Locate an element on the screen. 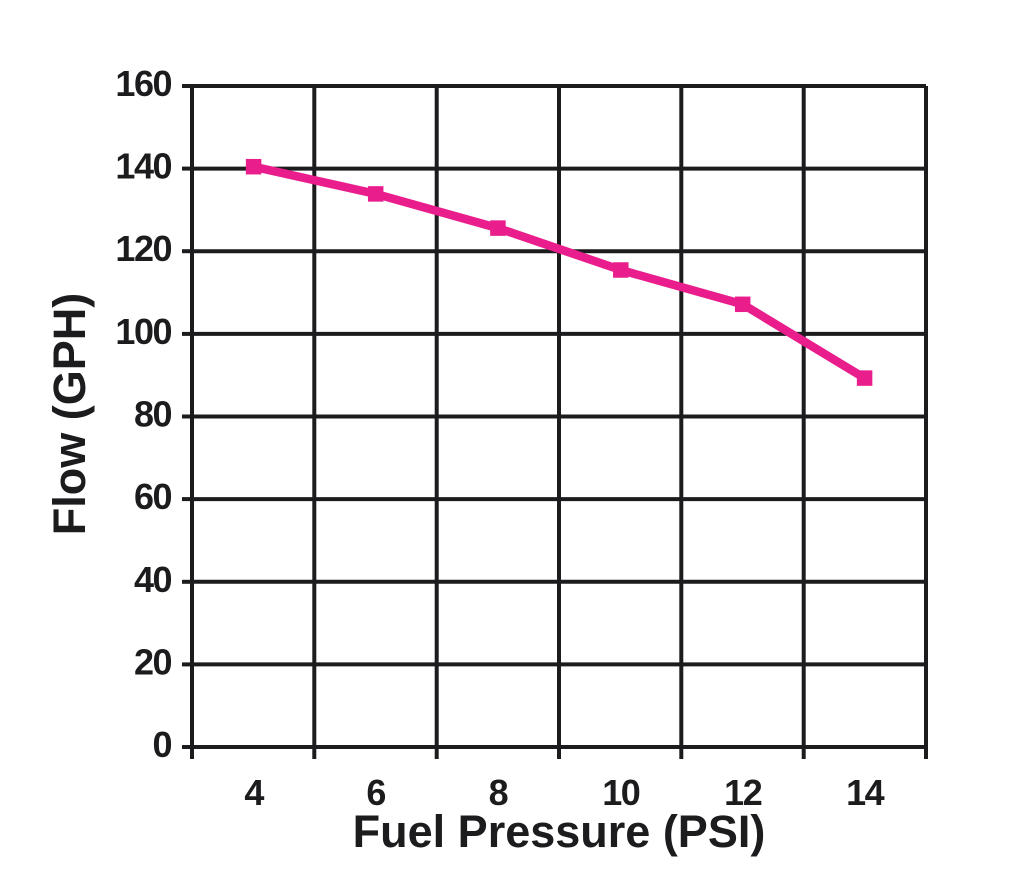 The width and height of the screenshot is (1024, 875). svg-text: 140 is located at coordinates (143, 166).